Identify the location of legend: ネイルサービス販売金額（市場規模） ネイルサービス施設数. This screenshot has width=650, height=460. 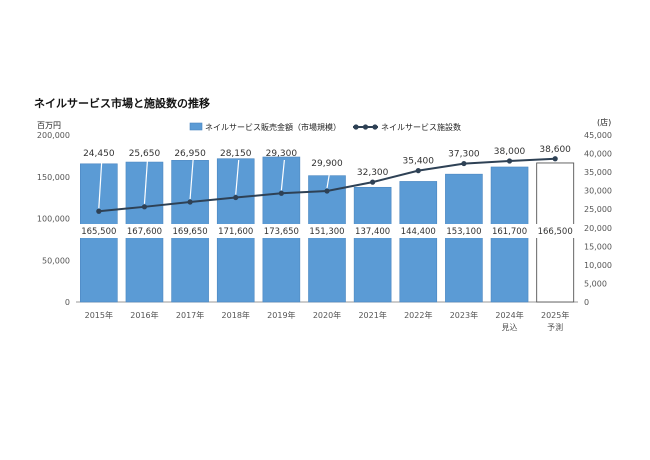
(325, 127).